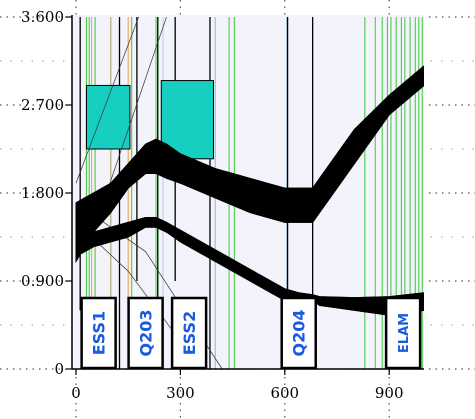 The width and height of the screenshot is (475, 419). I want to click on element-label-text: Q204, so click(298, 333).